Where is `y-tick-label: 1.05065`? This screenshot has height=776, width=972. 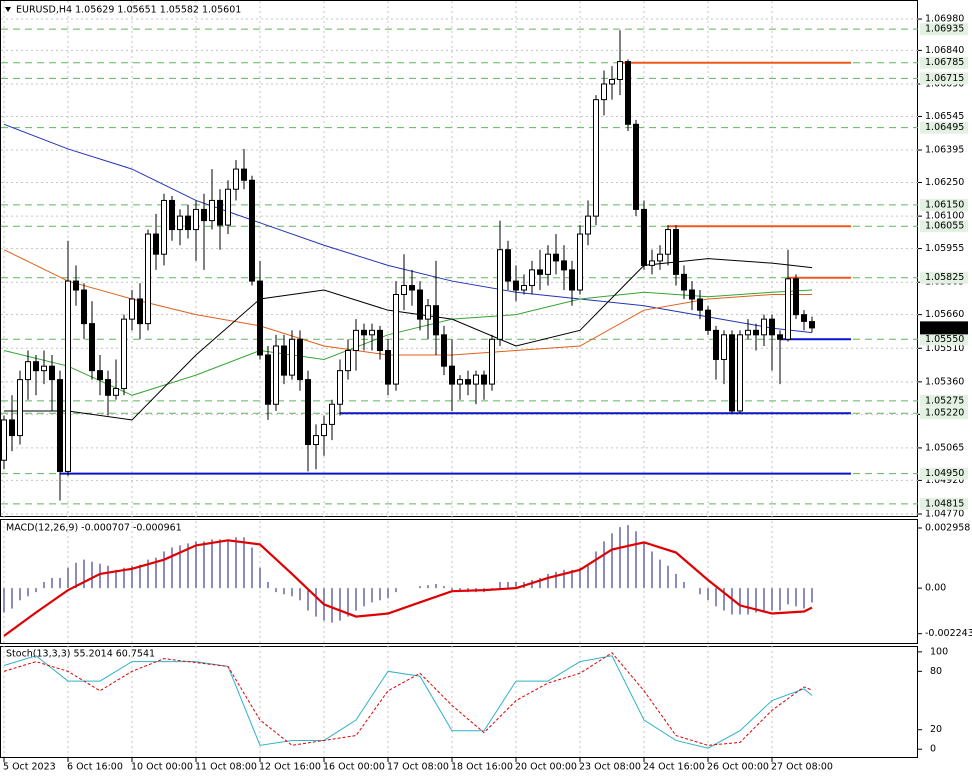
y-tick-label: 1.05065 is located at coordinates (944, 447).